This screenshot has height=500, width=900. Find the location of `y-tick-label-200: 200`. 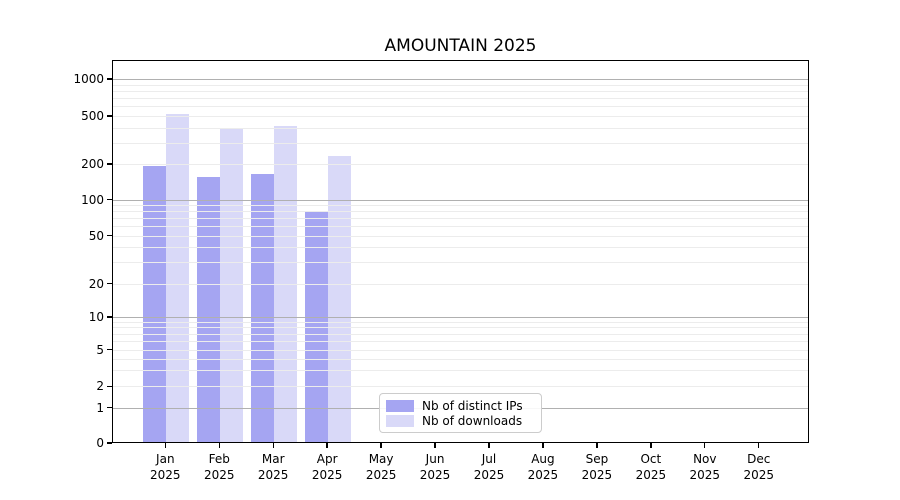

y-tick-label-200: 200 is located at coordinates (92, 164).